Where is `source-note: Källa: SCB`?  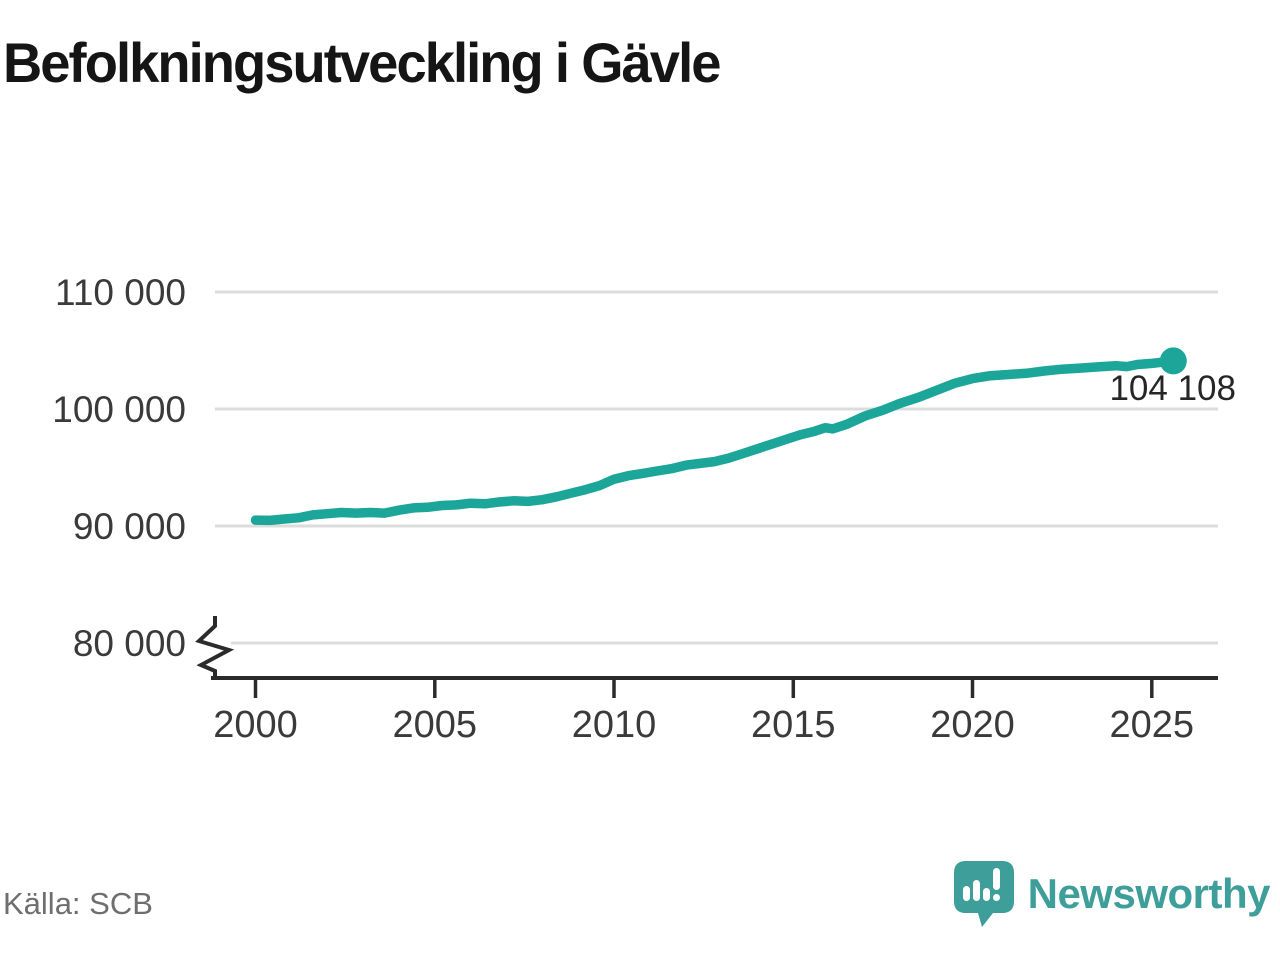 source-note: Källa: SCB is located at coordinates (78, 903).